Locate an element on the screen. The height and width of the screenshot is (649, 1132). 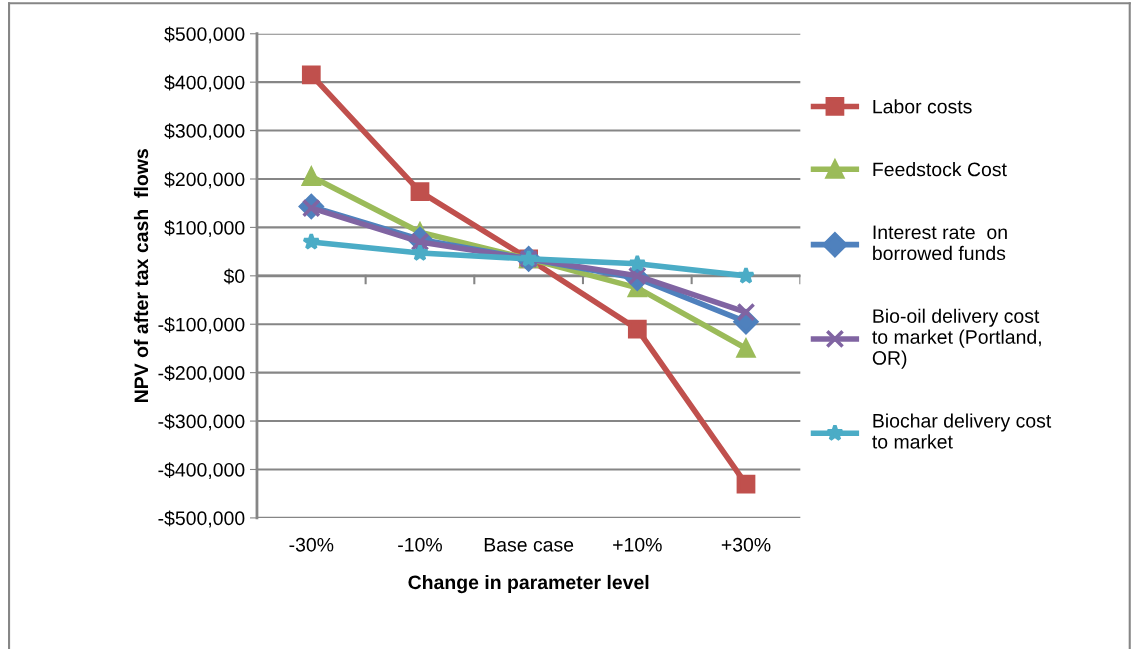
legend-label: Feedstock Cost is located at coordinates (940, 169).